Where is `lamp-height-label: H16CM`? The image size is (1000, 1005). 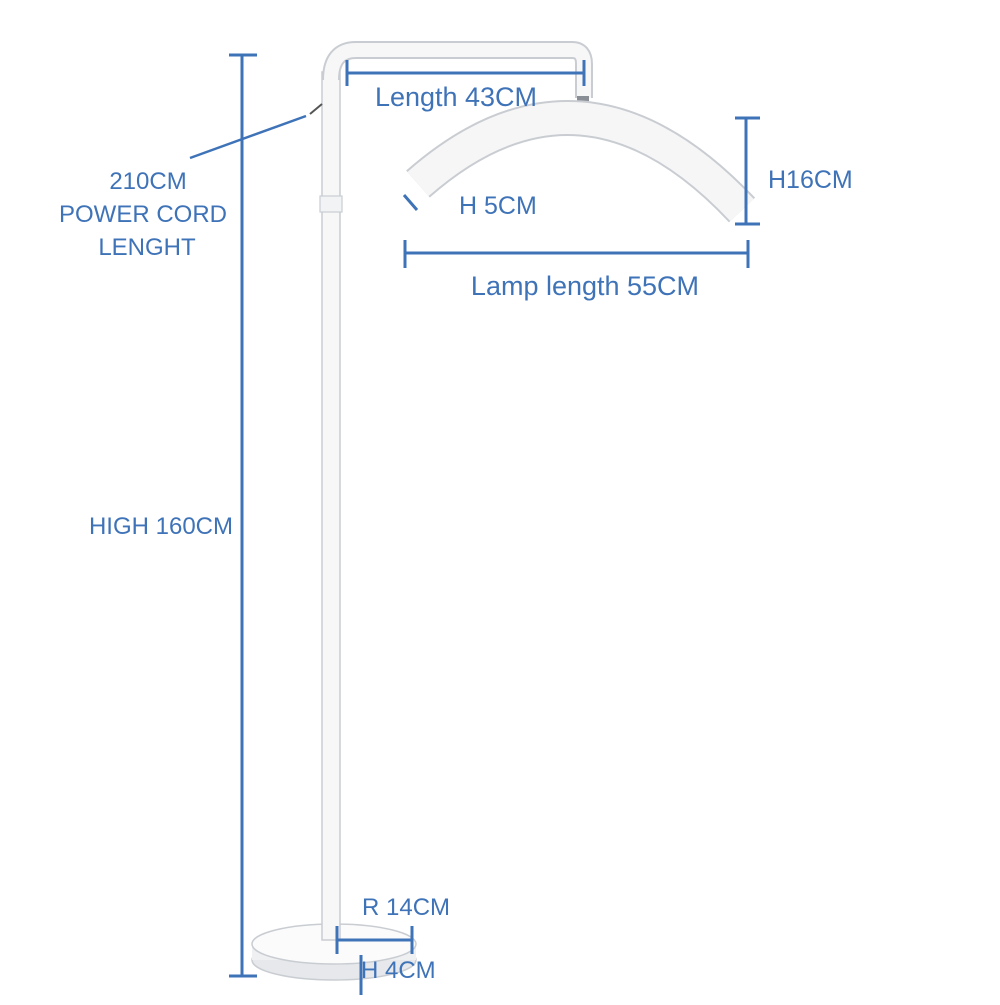
lamp-height-label: H16CM is located at coordinates (810, 180).